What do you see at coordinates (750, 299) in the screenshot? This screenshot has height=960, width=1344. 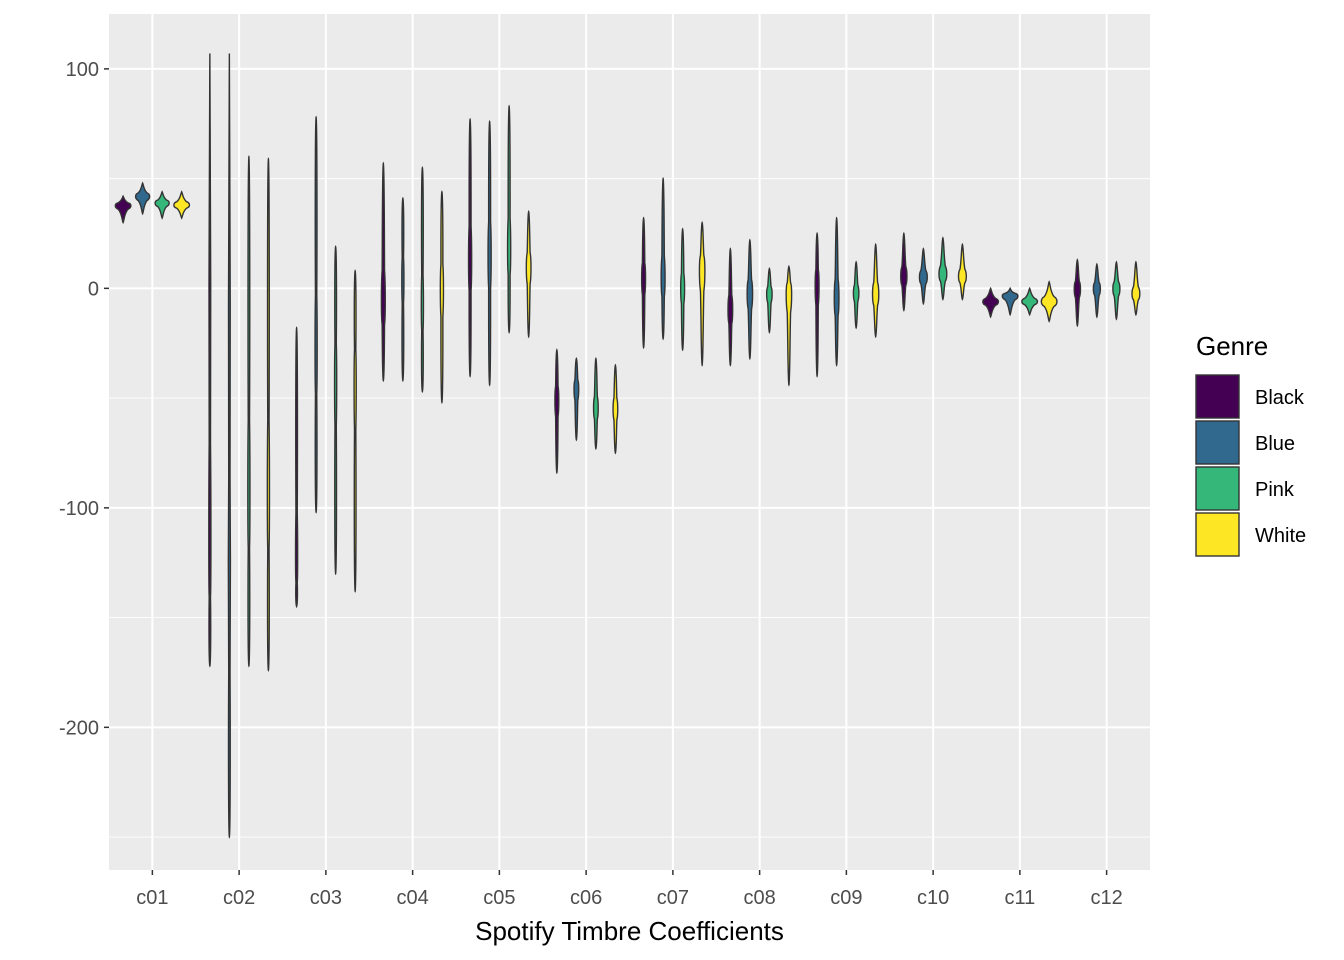 I see `violin-blue-c08` at bounding box center [750, 299].